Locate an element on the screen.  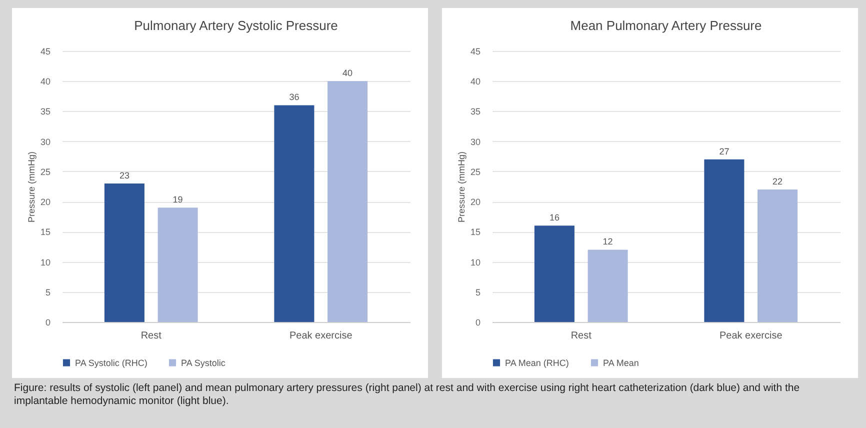
legend-label: PA Mean (RHC) is located at coordinates (537, 363).